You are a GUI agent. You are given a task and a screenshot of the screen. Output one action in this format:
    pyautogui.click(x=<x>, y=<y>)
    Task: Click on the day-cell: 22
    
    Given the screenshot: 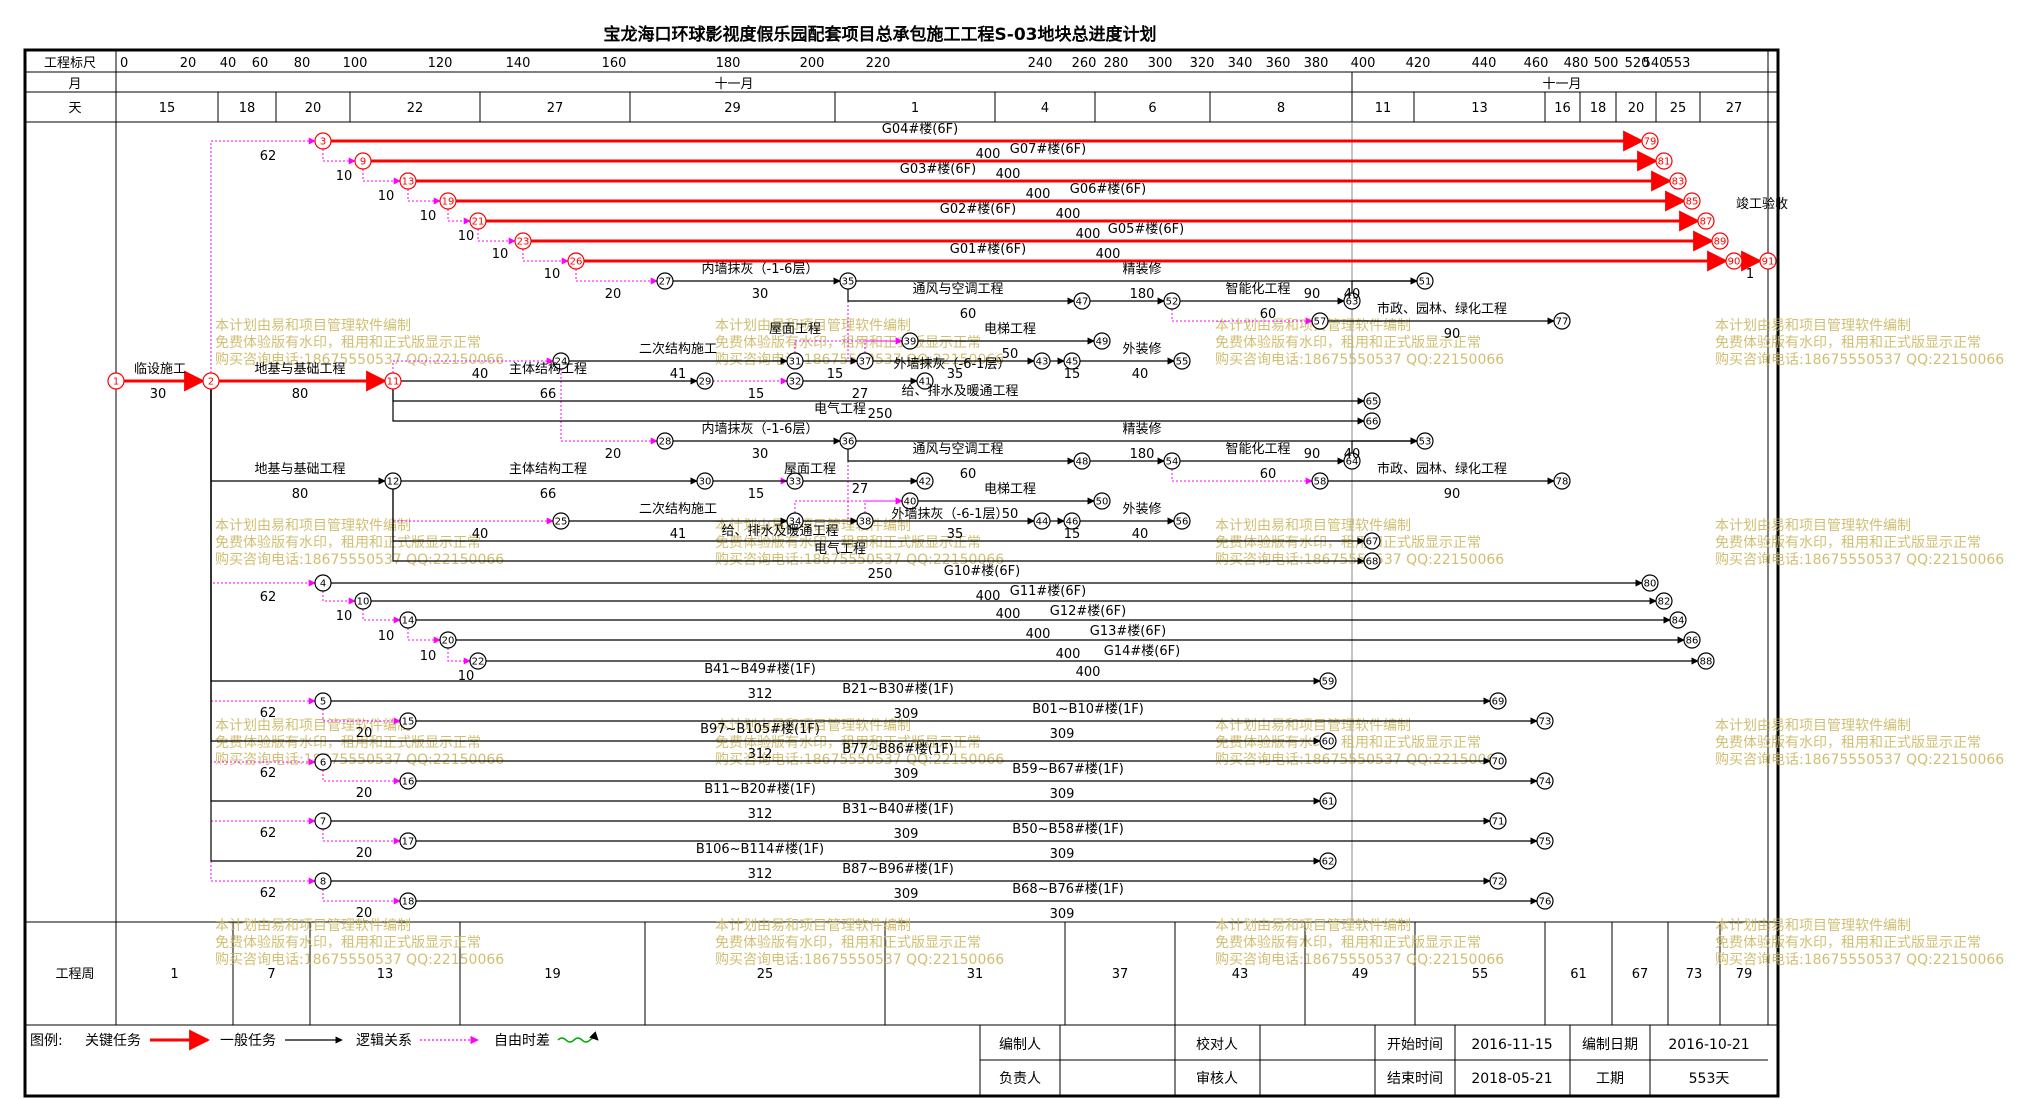 What is the action you would take?
    pyautogui.click(x=415, y=108)
    